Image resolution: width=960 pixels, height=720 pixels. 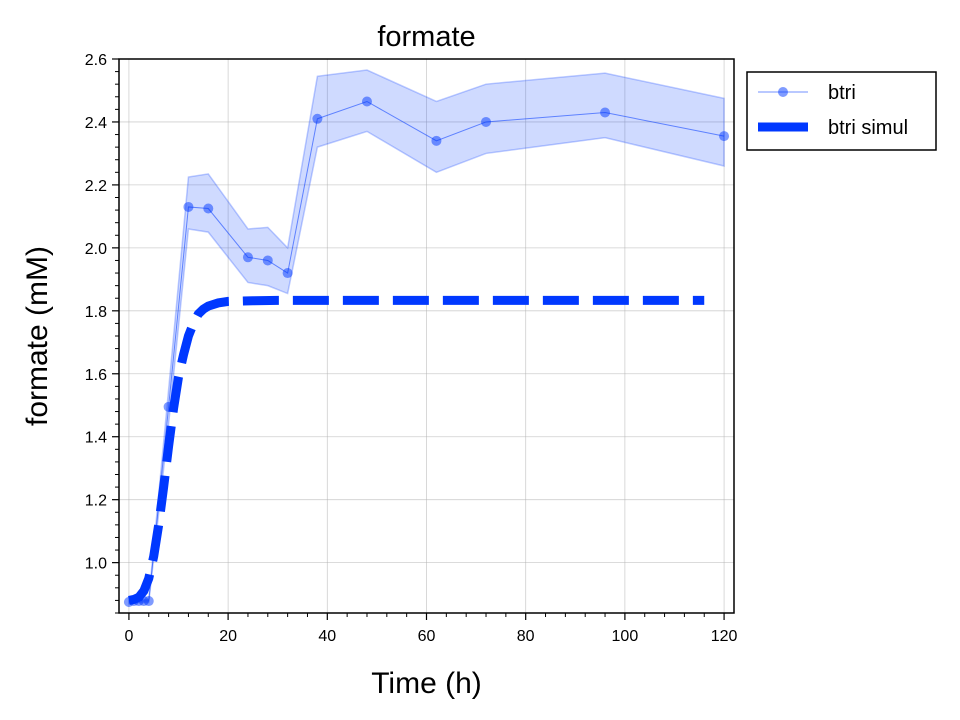 What do you see at coordinates (426, 37) in the screenshot?
I see `chart-title: formate` at bounding box center [426, 37].